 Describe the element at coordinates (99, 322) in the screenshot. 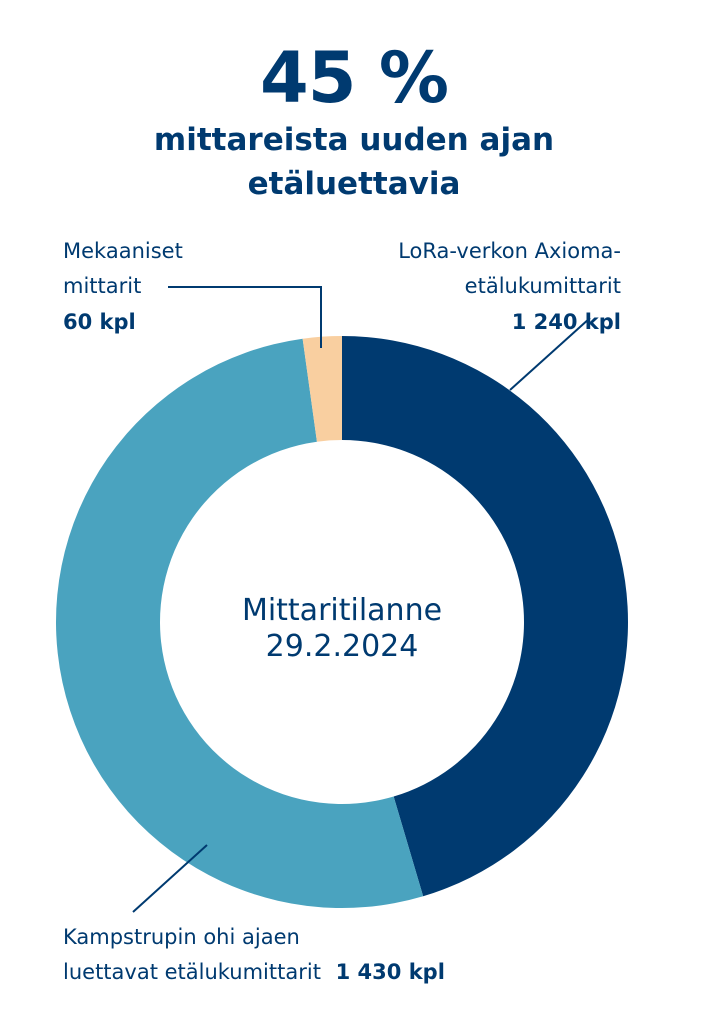

I see `slice-value-mekaaniset: 60 kpl` at that location.